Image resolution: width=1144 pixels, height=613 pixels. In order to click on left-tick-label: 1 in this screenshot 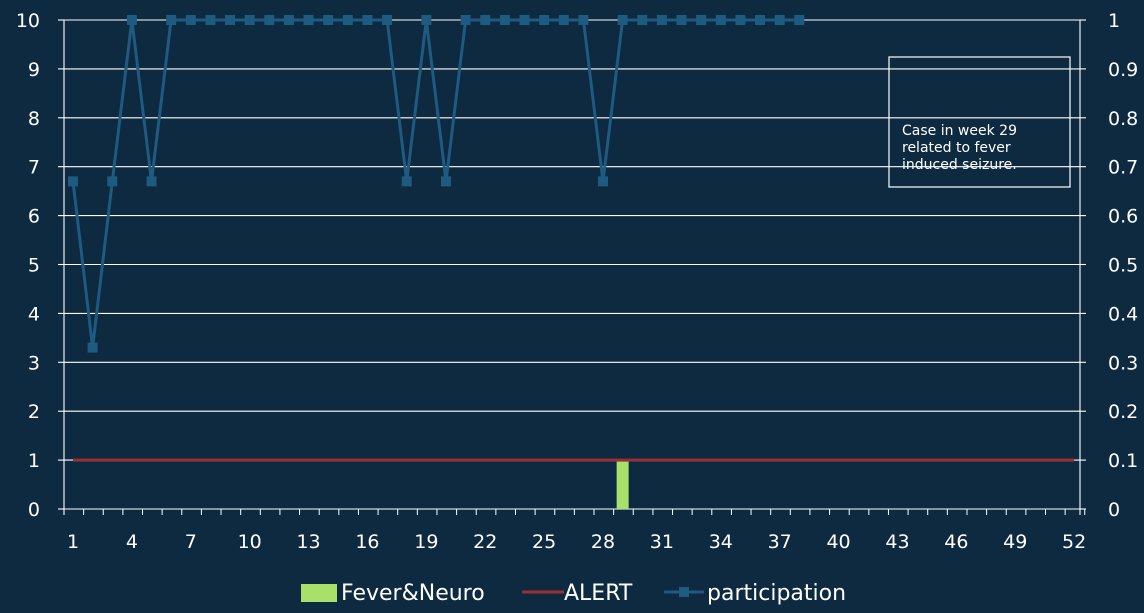, I will do `click(34, 461)`.